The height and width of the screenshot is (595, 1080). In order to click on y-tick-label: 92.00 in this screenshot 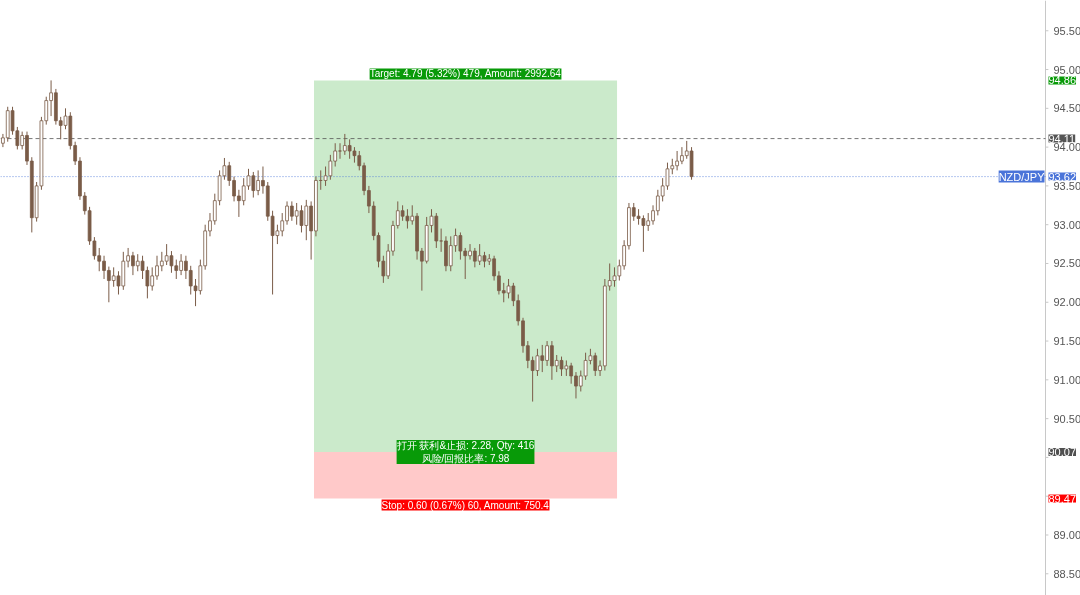, I will do `click(1066, 302)`.